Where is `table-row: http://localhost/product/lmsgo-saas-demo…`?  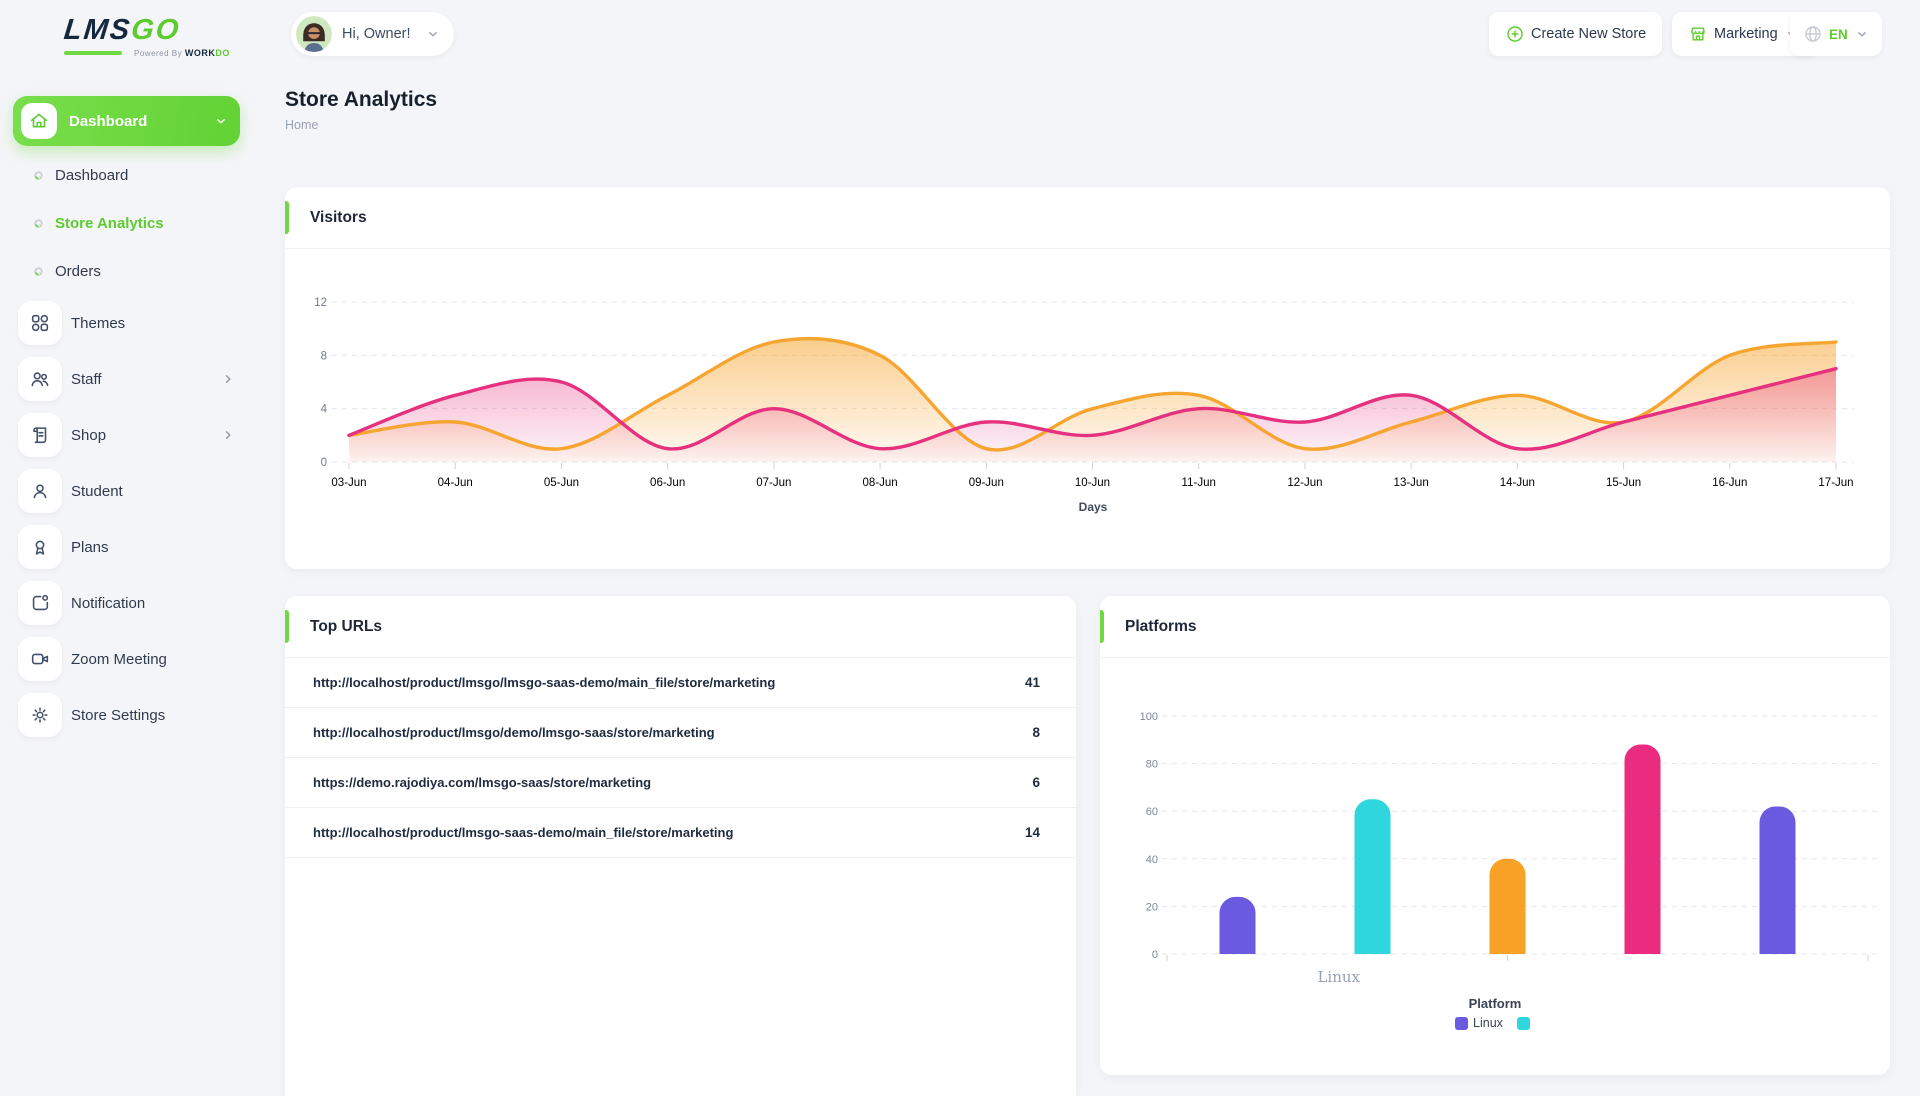
table-row: http://localhost/product/lmsgo-saas-demo… is located at coordinates (680, 833).